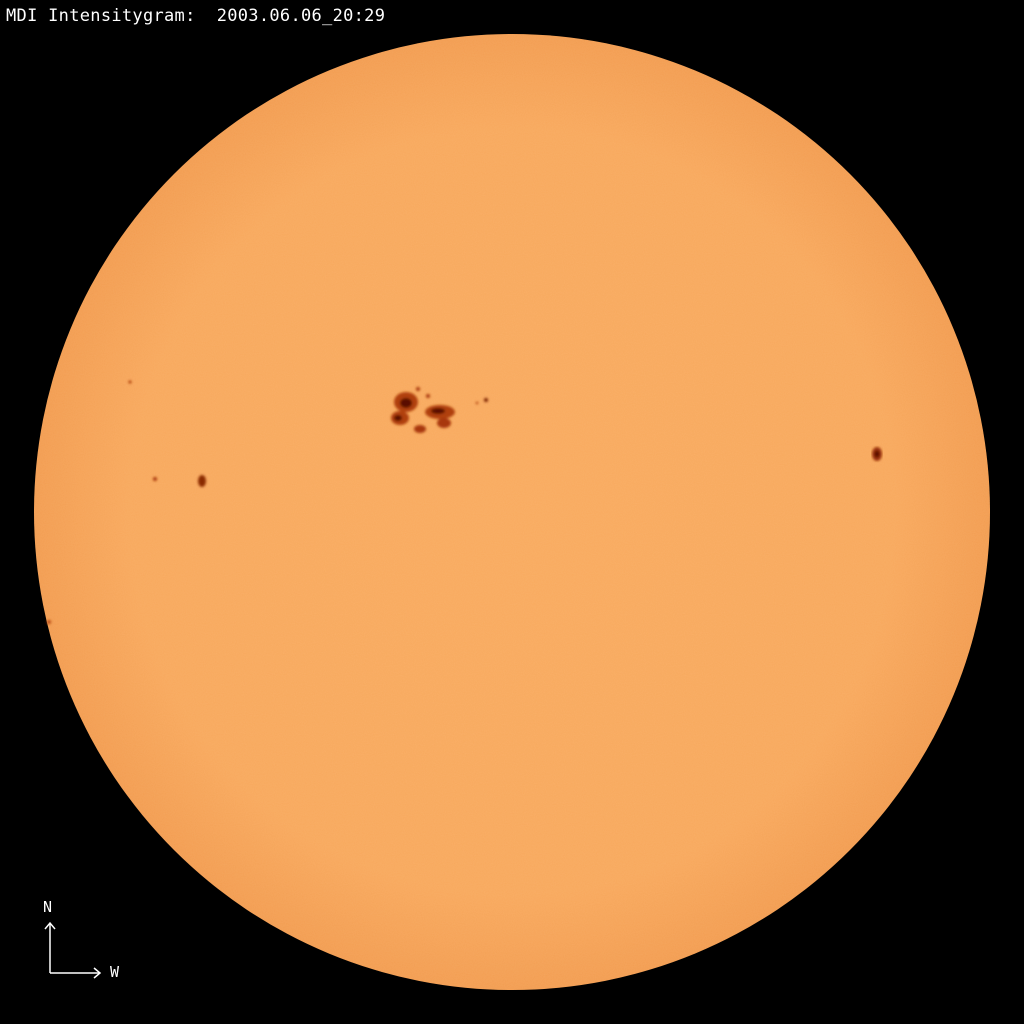 Image resolution: width=1024 pixels, height=1024 pixels. Describe the element at coordinates (115, 972) in the screenshot. I see `west-label: W` at that location.